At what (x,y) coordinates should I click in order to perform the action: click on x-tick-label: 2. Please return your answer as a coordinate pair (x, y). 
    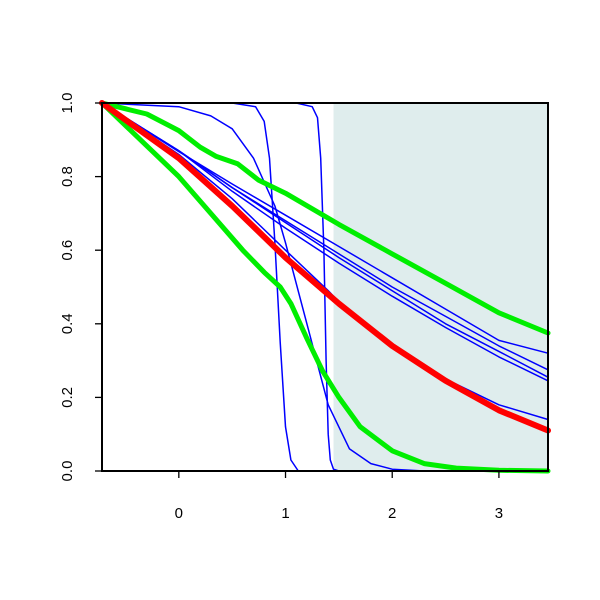
    Looking at the image, I should click on (392, 513).